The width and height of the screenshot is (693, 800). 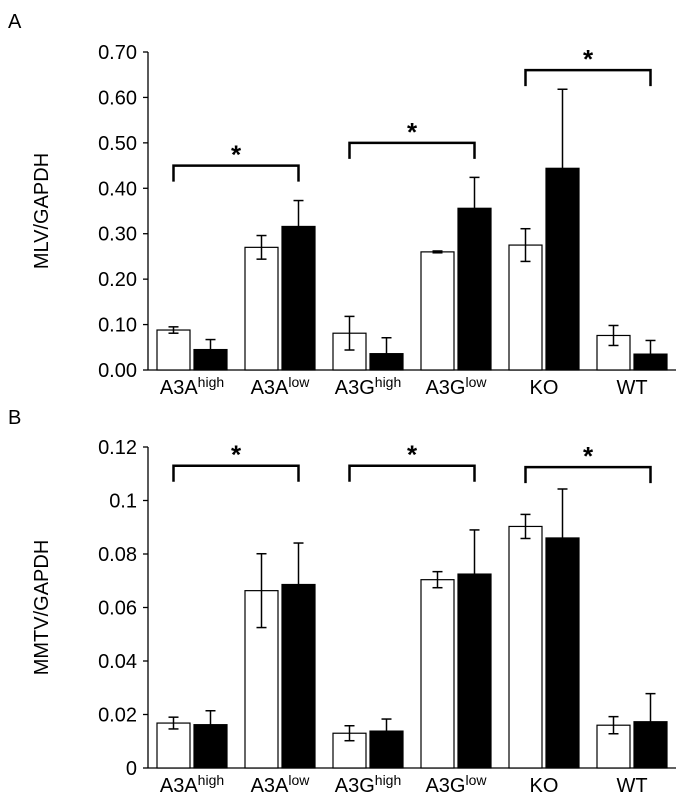 I want to click on panel-b-x-tick-label: KO, so click(x=544, y=786).